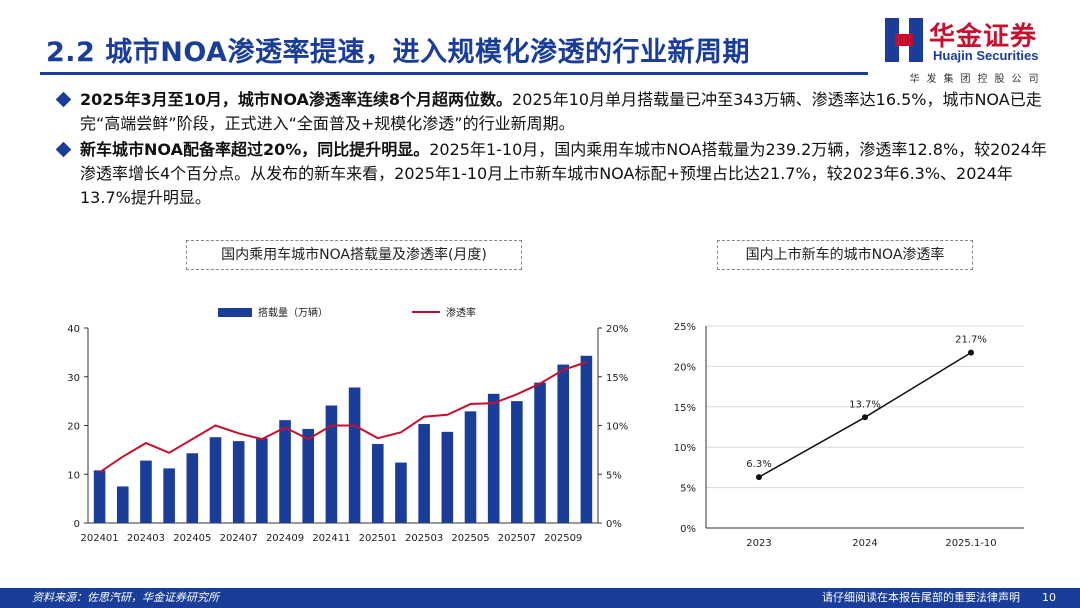  What do you see at coordinates (864, 543) in the screenshot?
I see `x-tick-label: 2024` at bounding box center [864, 543].